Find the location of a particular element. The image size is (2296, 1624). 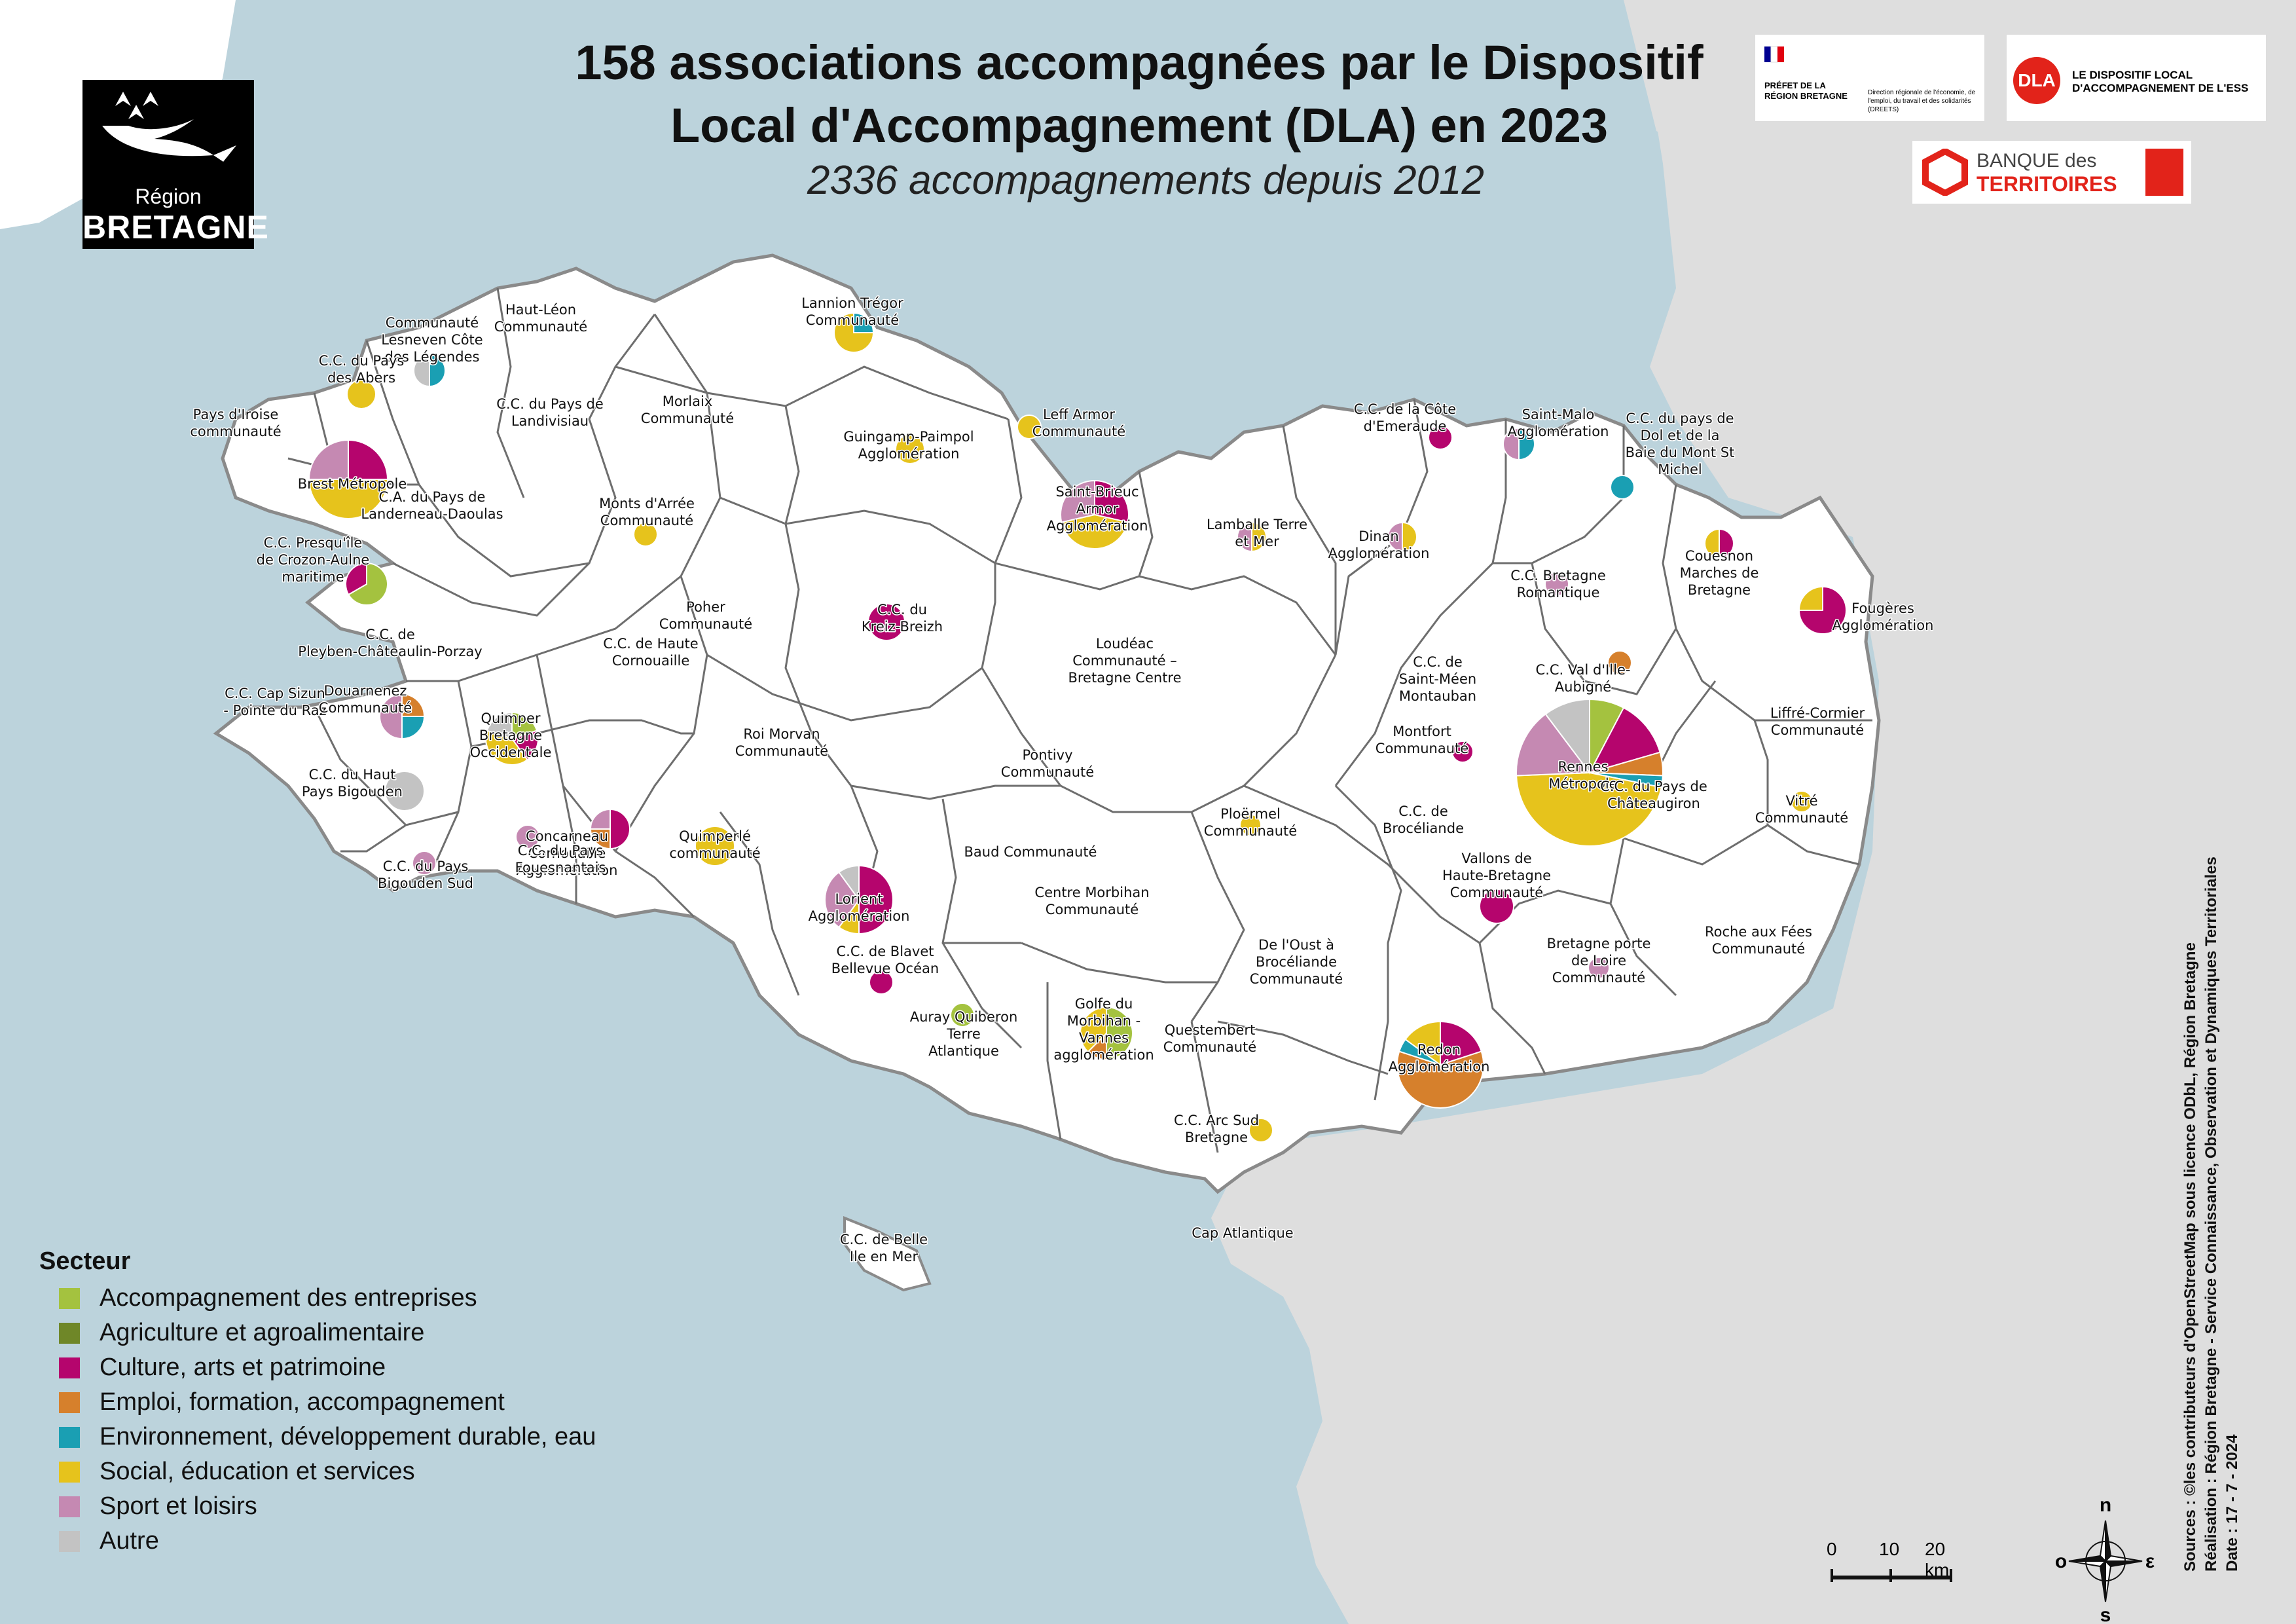

epci-label: C.C. de Brocéliande is located at coordinates (1423, 819).